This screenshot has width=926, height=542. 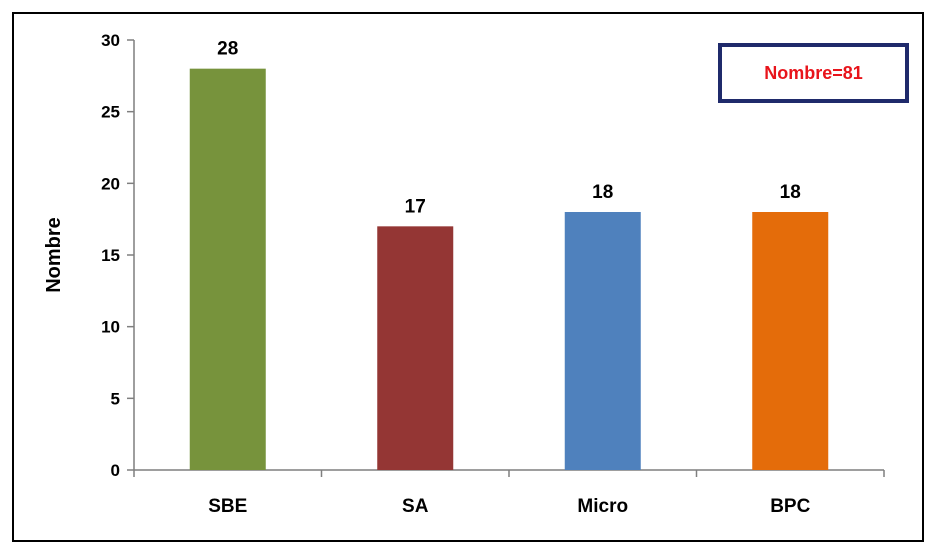 What do you see at coordinates (110, 183) in the screenshot?
I see `y-tick-label: 20` at bounding box center [110, 183].